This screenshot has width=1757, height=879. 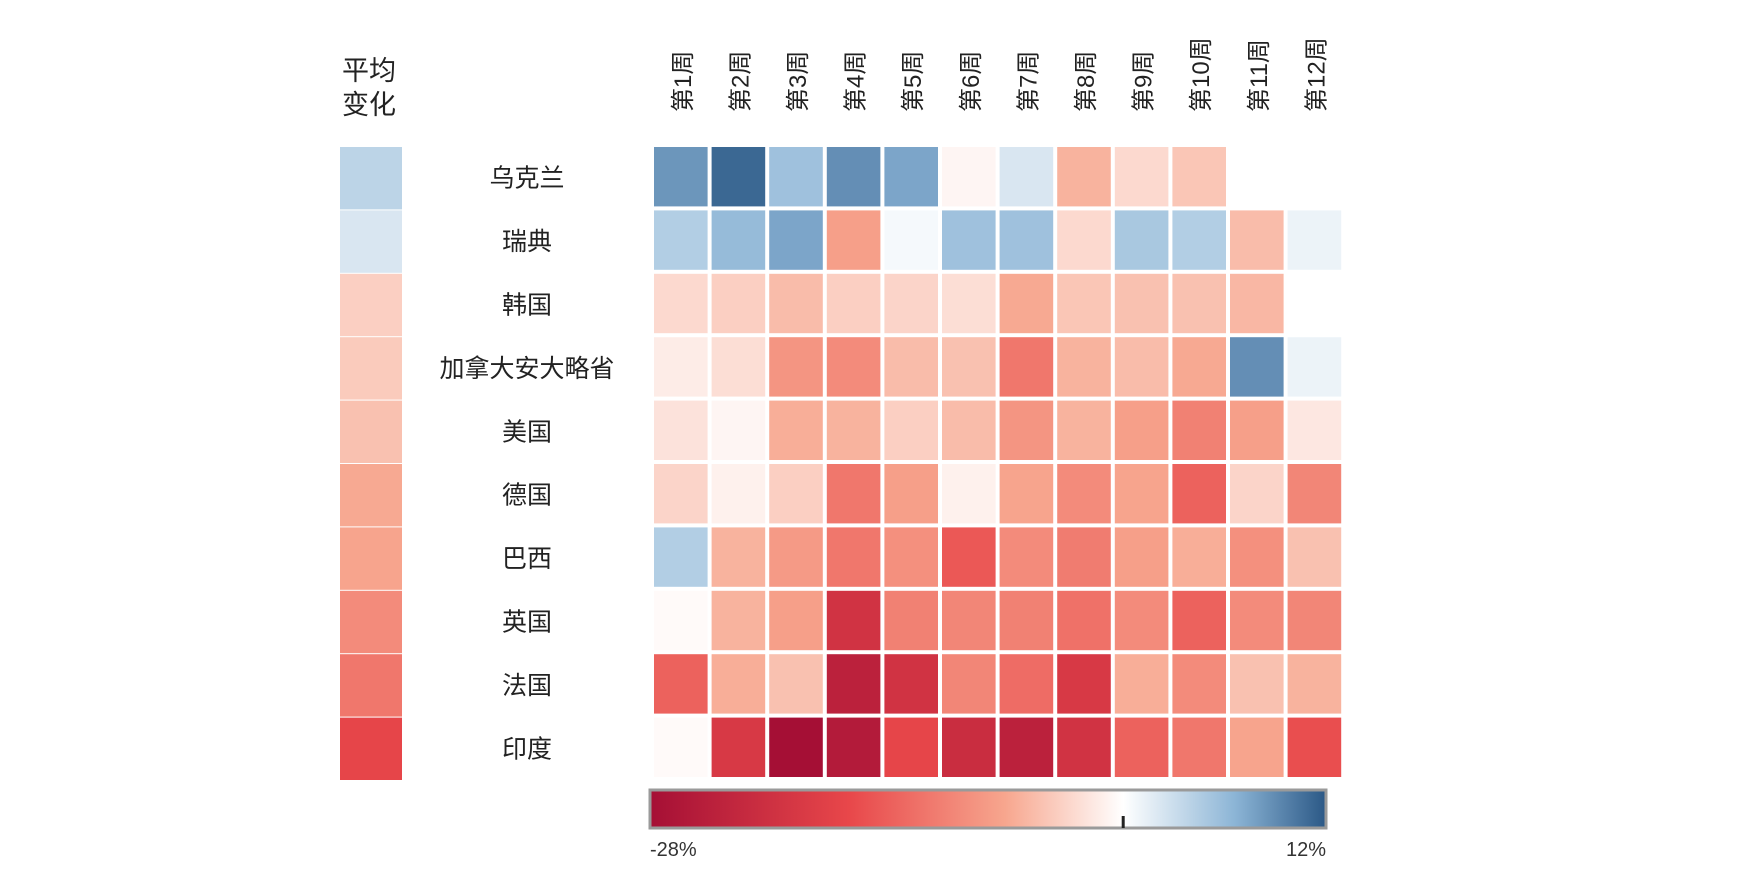 I want to click on column-label: 第12周, so click(x=1316, y=74).